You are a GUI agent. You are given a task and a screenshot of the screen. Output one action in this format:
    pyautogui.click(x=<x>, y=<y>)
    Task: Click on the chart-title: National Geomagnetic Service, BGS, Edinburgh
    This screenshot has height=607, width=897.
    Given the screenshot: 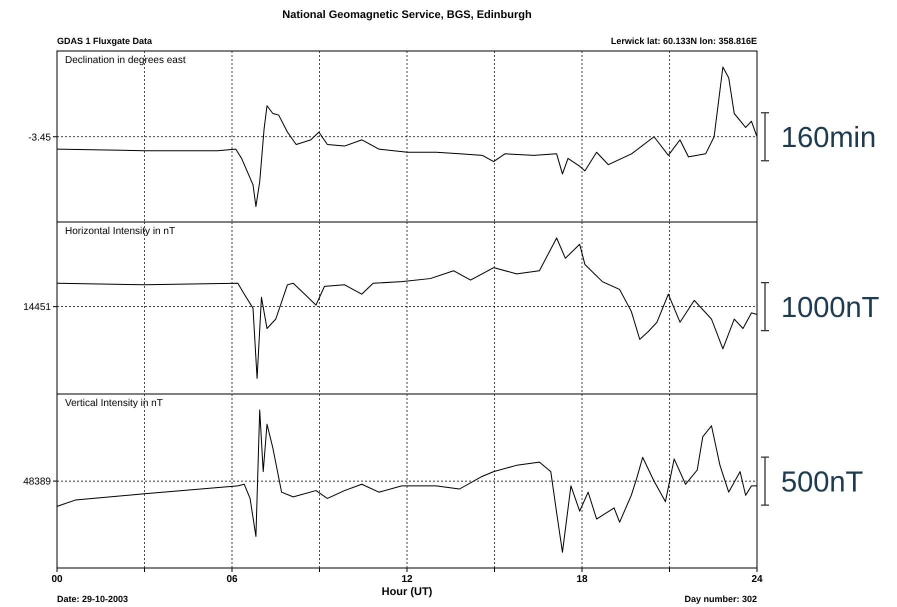 What is the action you would take?
    pyautogui.click(x=407, y=15)
    